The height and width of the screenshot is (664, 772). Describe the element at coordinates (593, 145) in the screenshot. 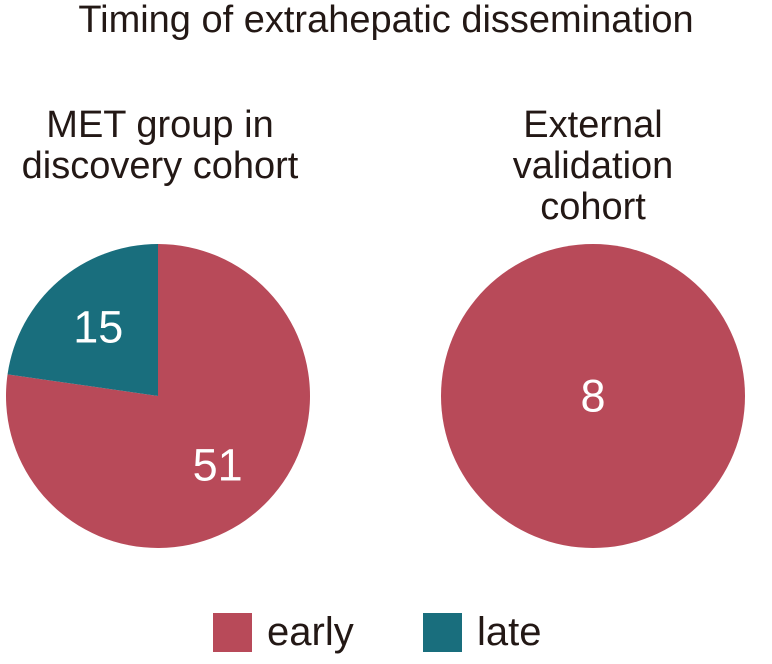

I see `subtitle-validation-line-1: External validation` at that location.